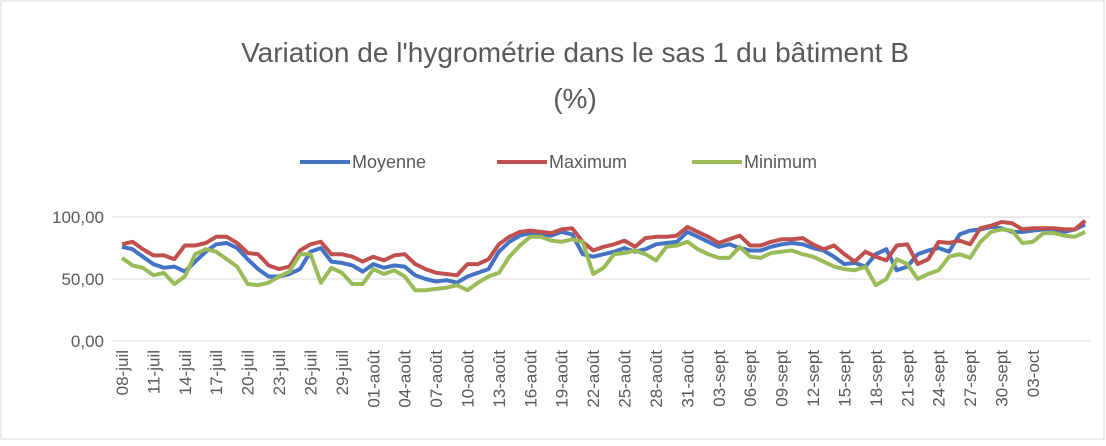  What do you see at coordinates (719, 378) in the screenshot?
I see `x-tick-label: 03-sept` at bounding box center [719, 378].